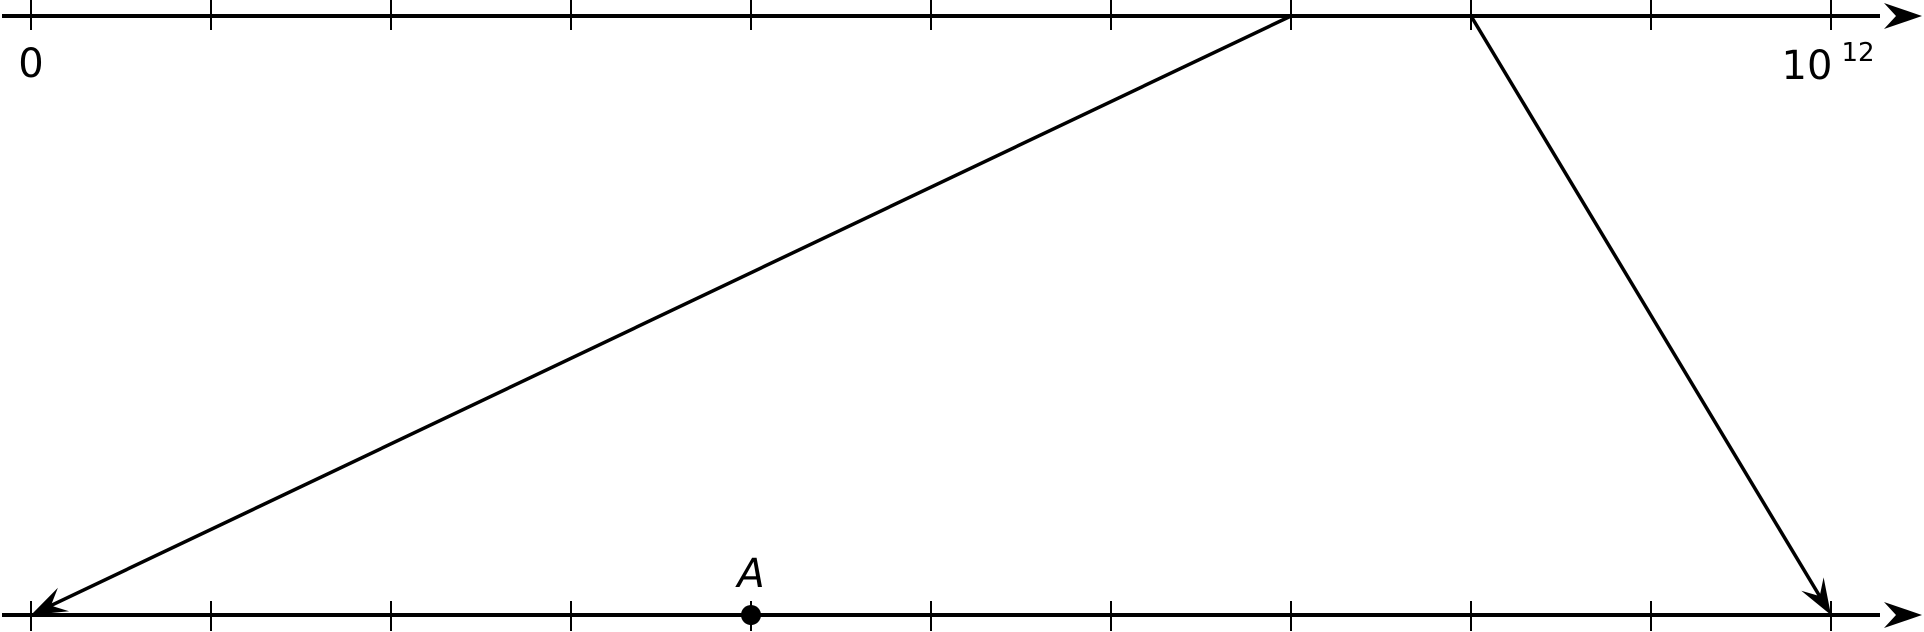 This screenshot has height=632, width=1924. I want to click on mapping-arrow-0-head, so click(50, 601).